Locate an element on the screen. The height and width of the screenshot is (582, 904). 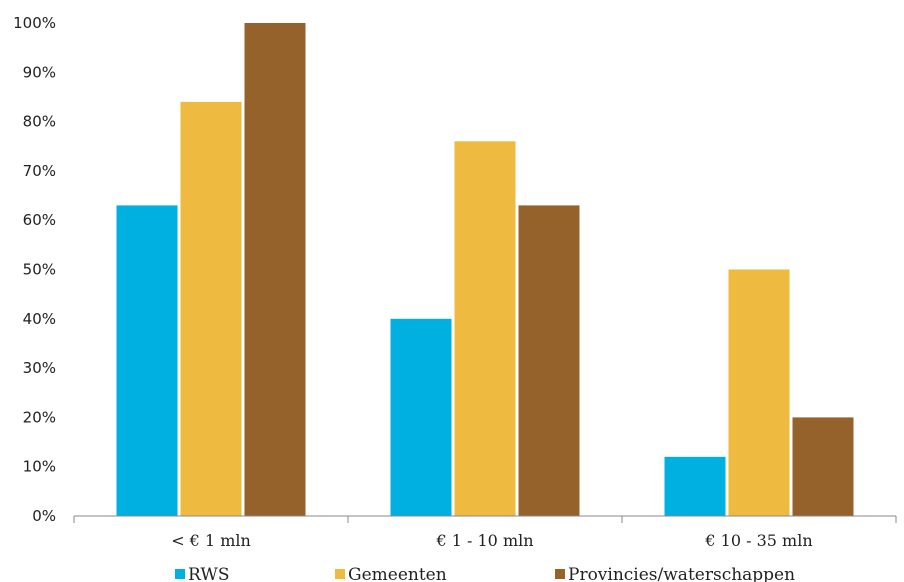
y-tick-label: 30% is located at coordinates (39, 368).